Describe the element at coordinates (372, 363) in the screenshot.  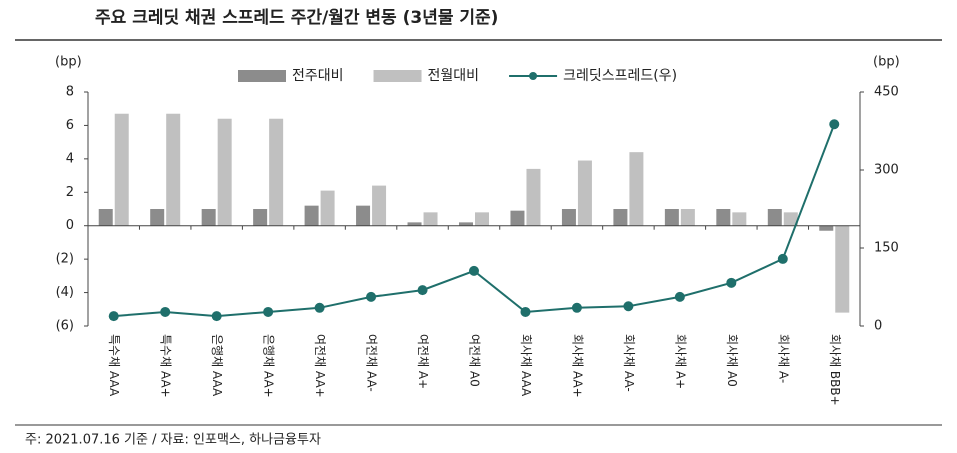
I see `x-tick-label: 여전채 AA-` at that location.